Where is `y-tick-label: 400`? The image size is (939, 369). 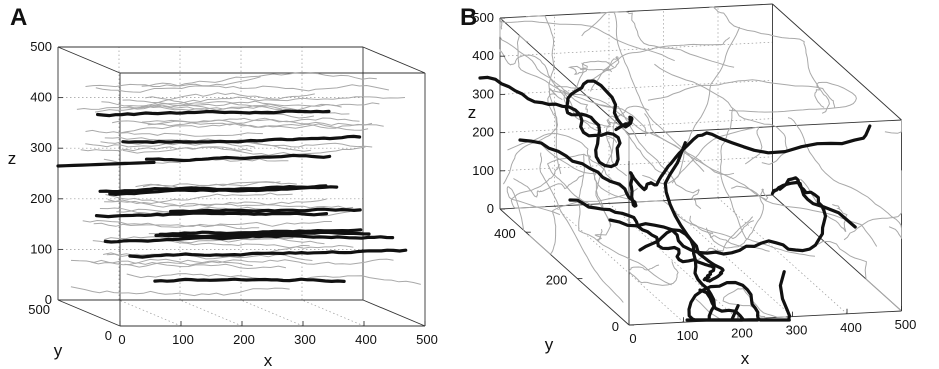
y-tick-label: 400 is located at coordinates (505, 233).